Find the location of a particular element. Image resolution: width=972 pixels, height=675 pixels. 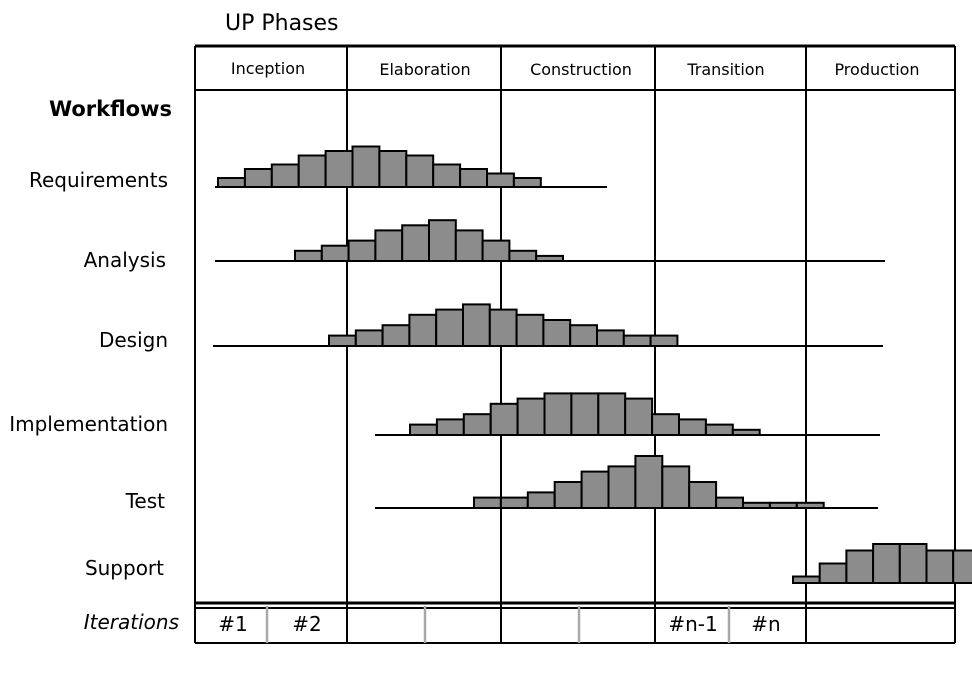

iterations-header: Iterations is located at coordinates (131, 622).